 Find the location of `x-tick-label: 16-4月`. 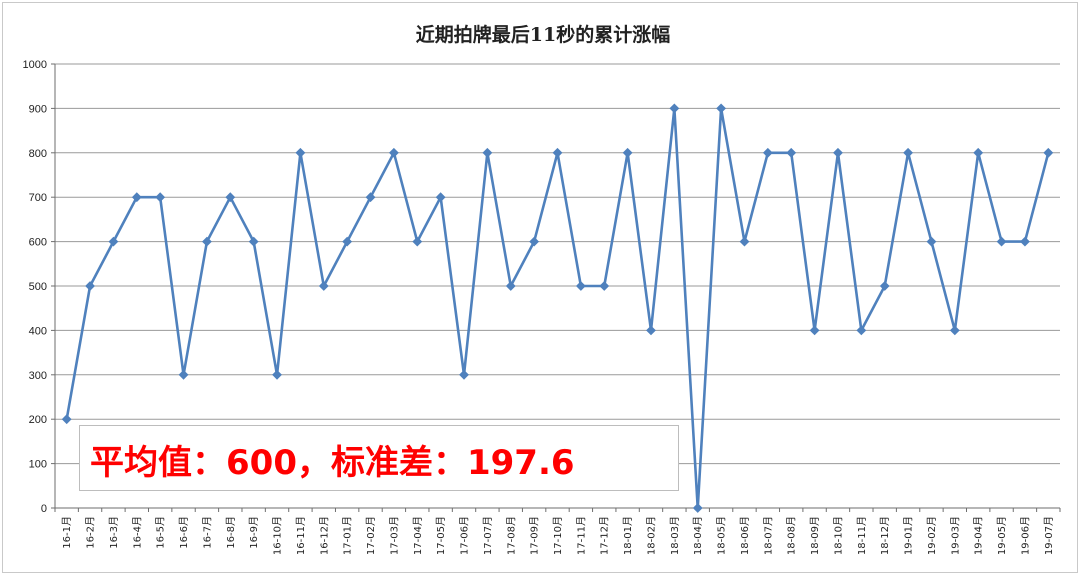

x-tick-label: 16-4月 is located at coordinates (137, 532).